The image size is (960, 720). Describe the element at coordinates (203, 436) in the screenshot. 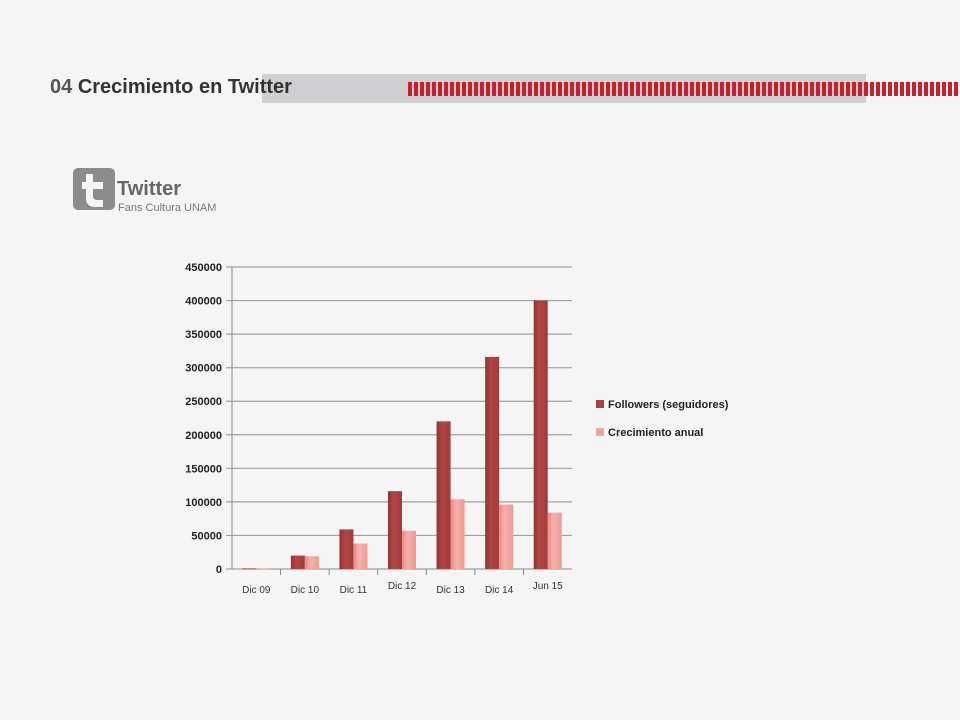

I see `y-tick-label: 200000` at that location.